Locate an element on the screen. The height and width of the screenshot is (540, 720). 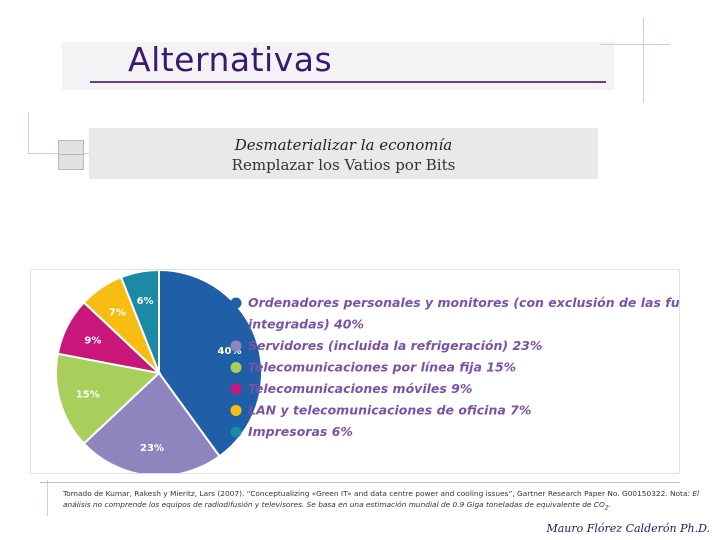
footnote-note-1: El is located at coordinates (696, 493).